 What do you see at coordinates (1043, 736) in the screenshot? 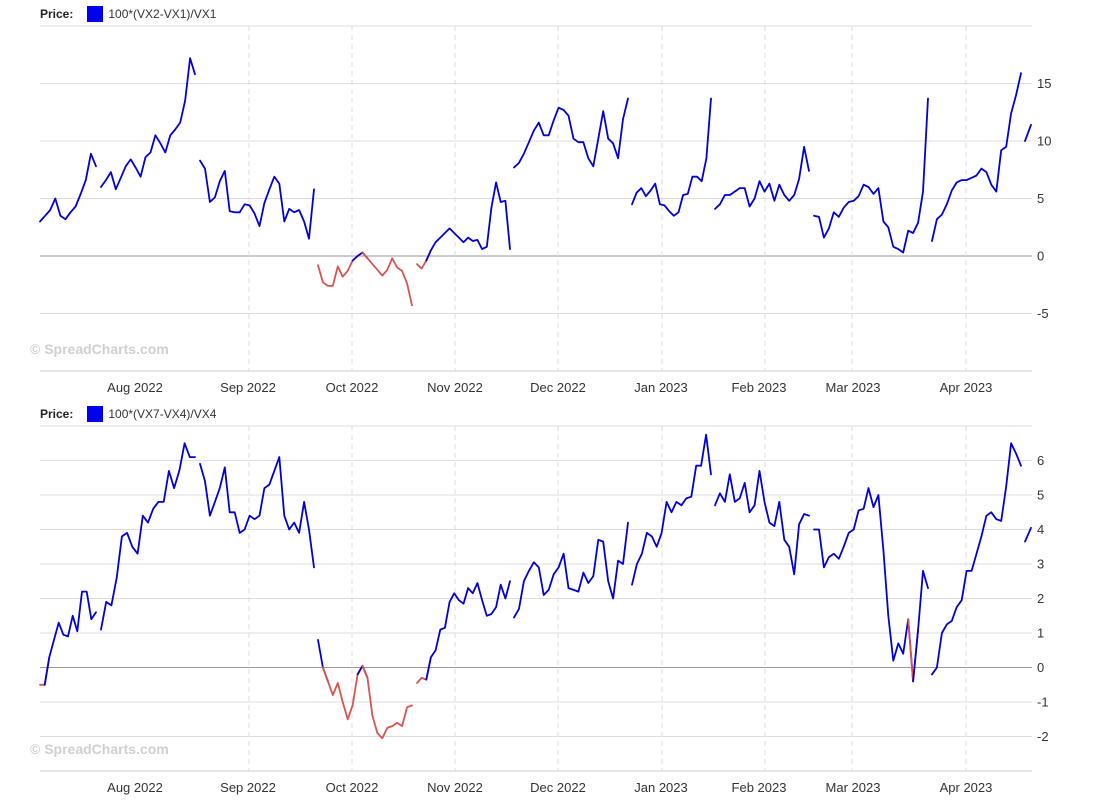
I see `y-tick-label: -2` at bounding box center [1043, 736].